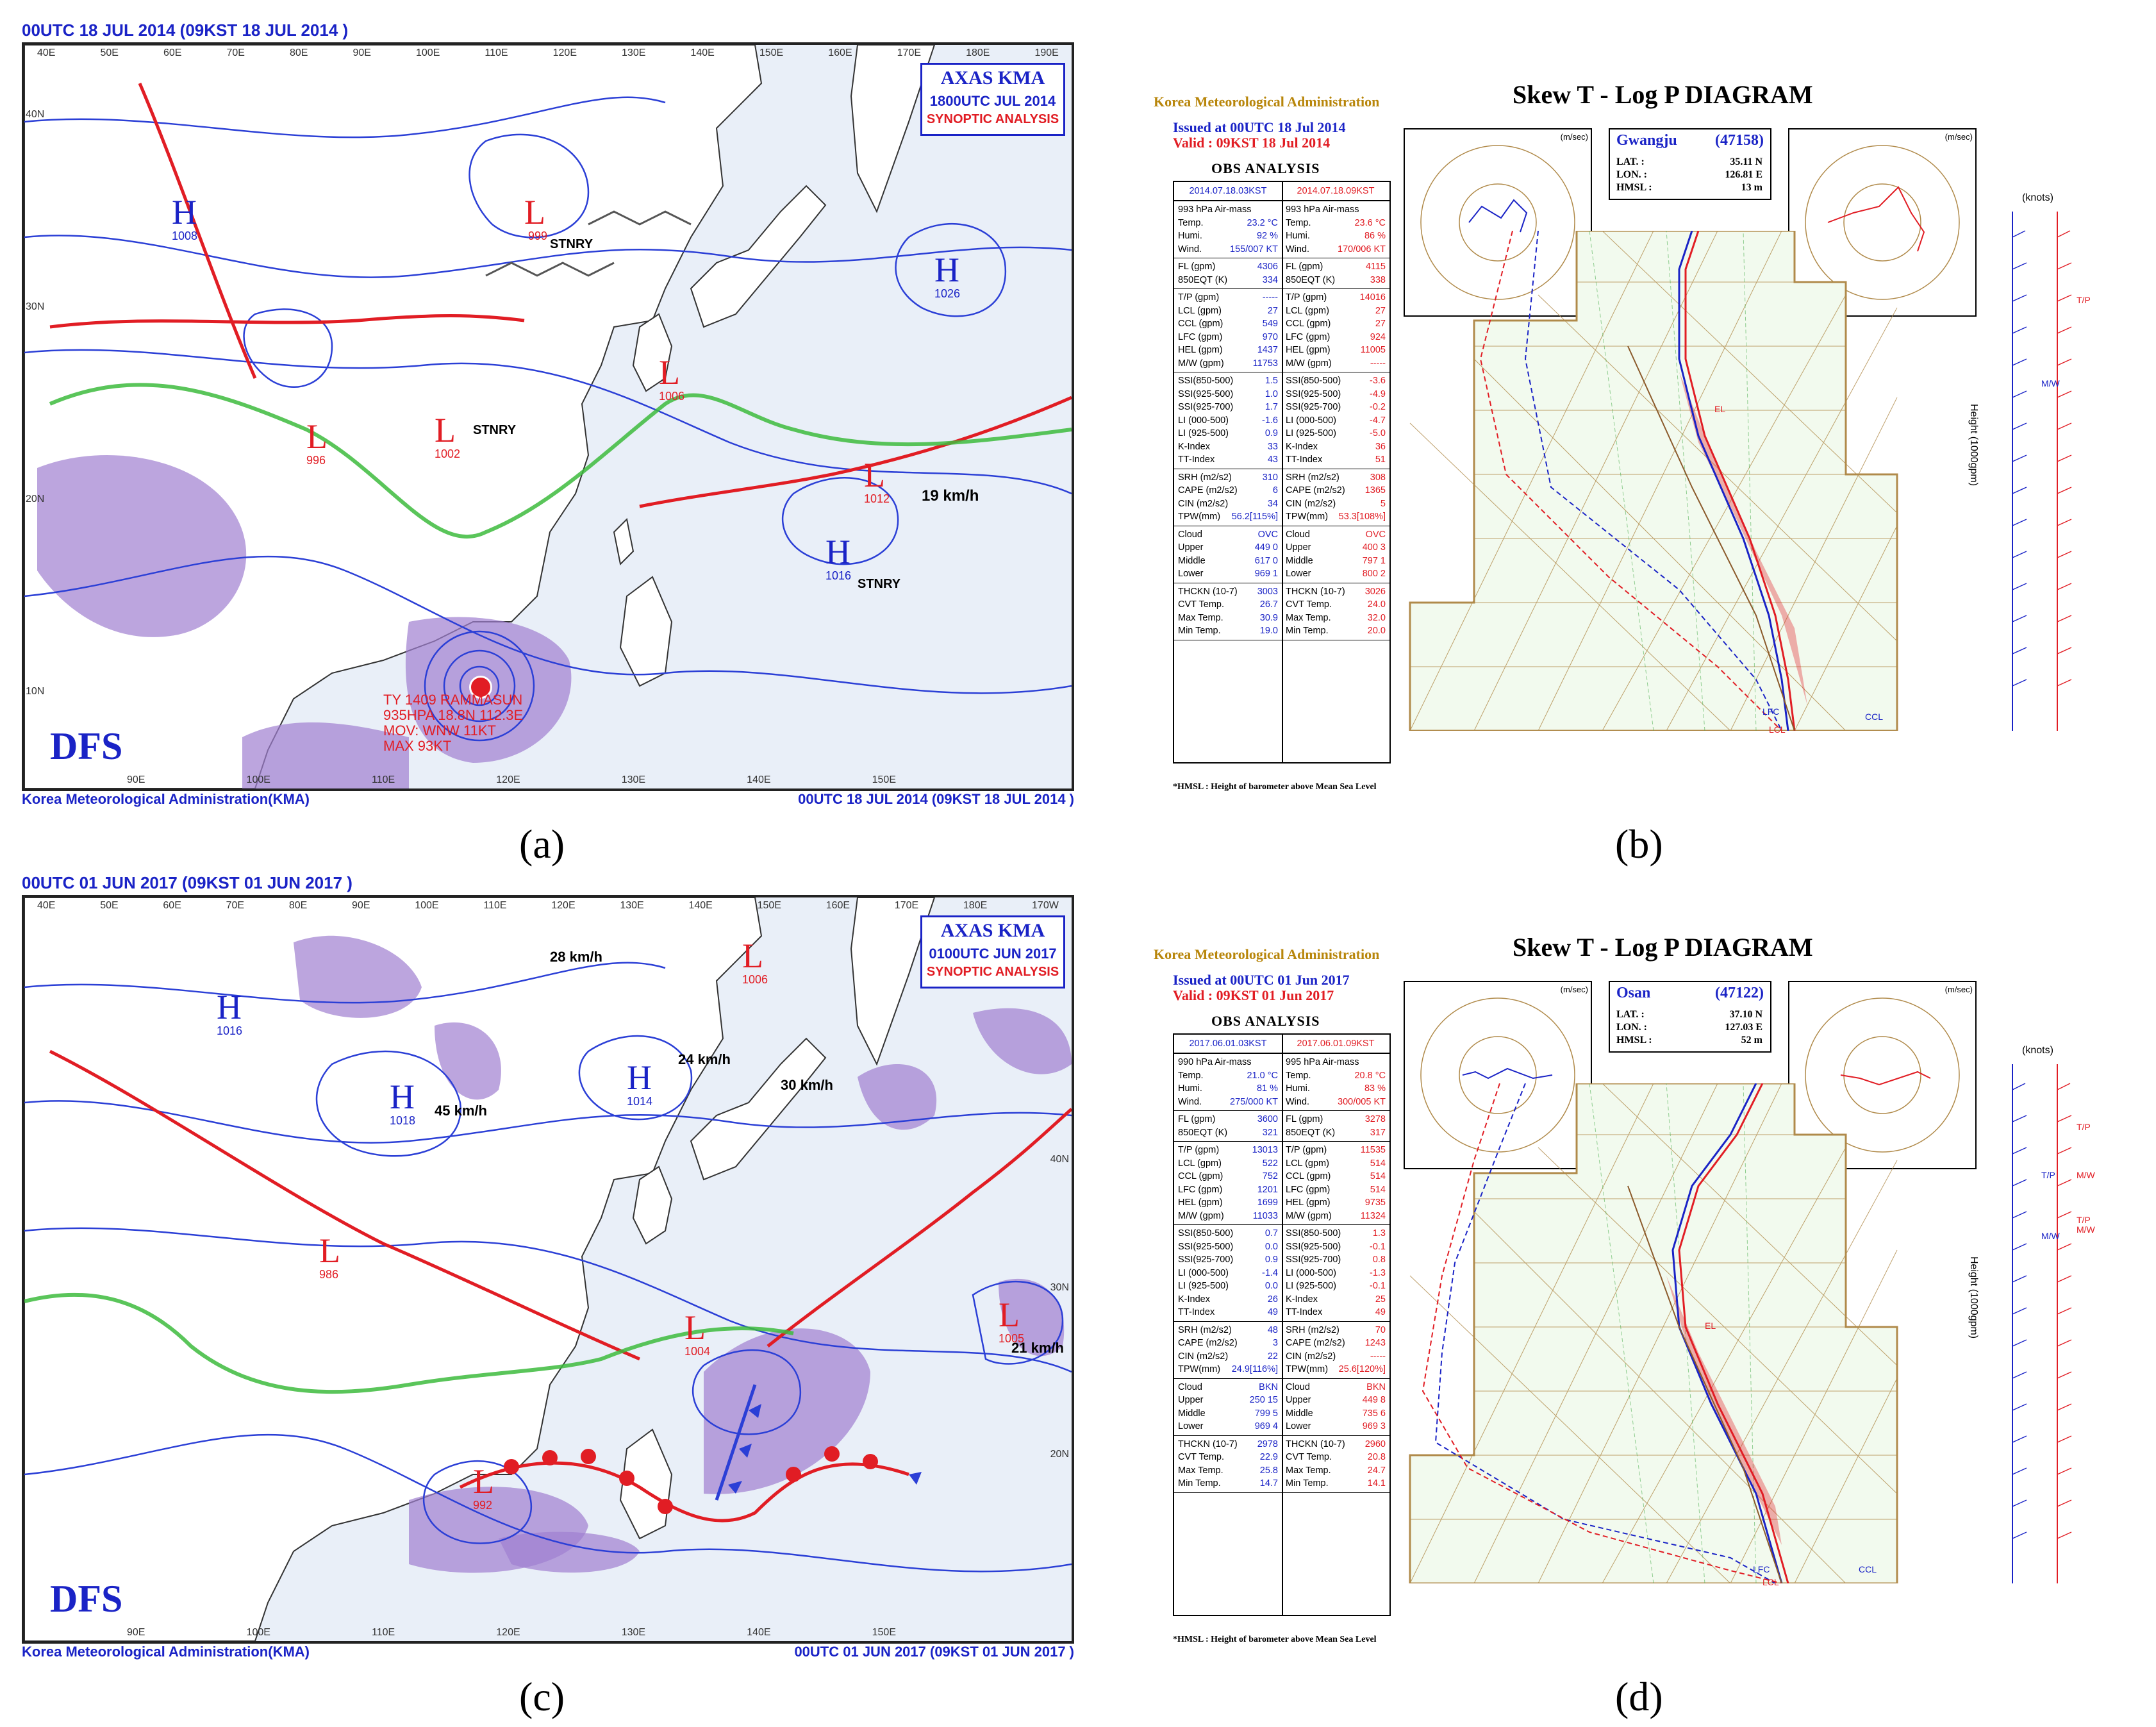 The width and height of the screenshot is (2156, 1727). Describe the element at coordinates (1630, 1014) in the screenshot. I see `lat-label: LAT. :` at that location.